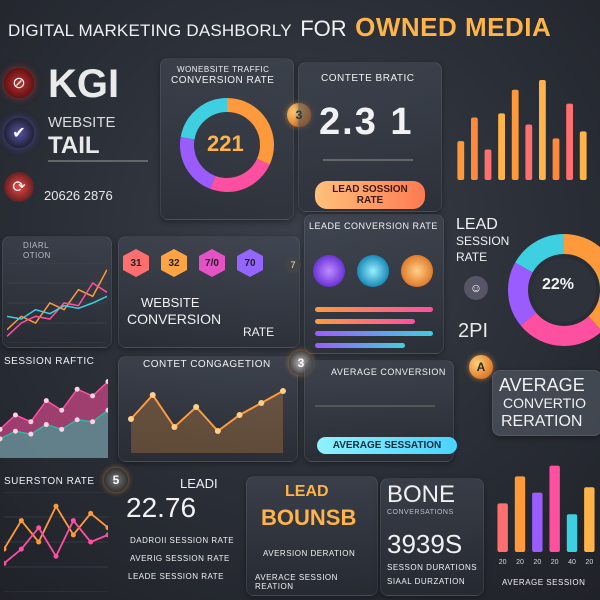 The width and height of the screenshot is (600, 600). What do you see at coordinates (542, 385) in the screenshot?
I see `avg-big-line1: AVERAGE` at bounding box center [542, 385].